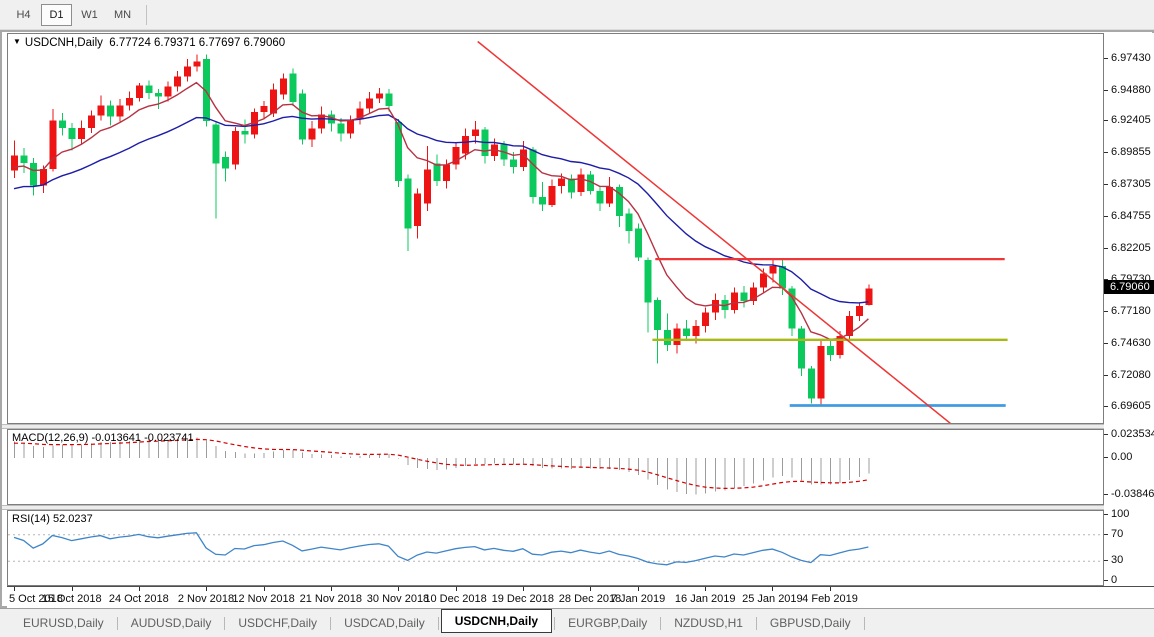 This screenshot has width=1154, height=637. I want to click on price-axis-tick-label: 6.84755, so click(1131, 216).